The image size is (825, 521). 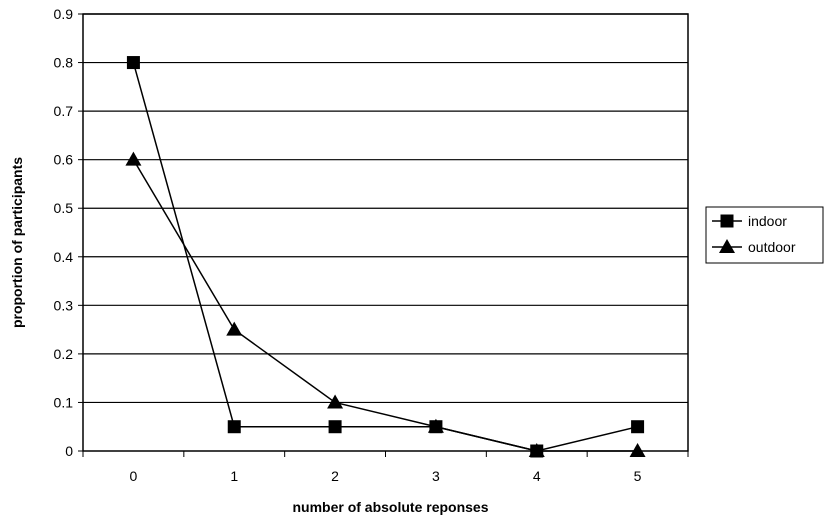 I want to click on y-tick-label: 0.2, so click(x=64, y=354).